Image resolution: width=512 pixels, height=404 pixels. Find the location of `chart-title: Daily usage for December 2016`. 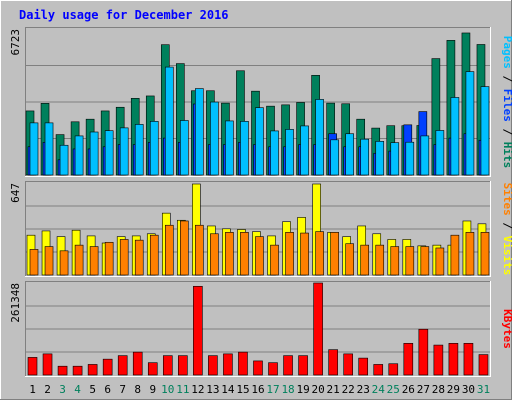

chart-title: Daily usage for December 2016 is located at coordinates (124, 15).